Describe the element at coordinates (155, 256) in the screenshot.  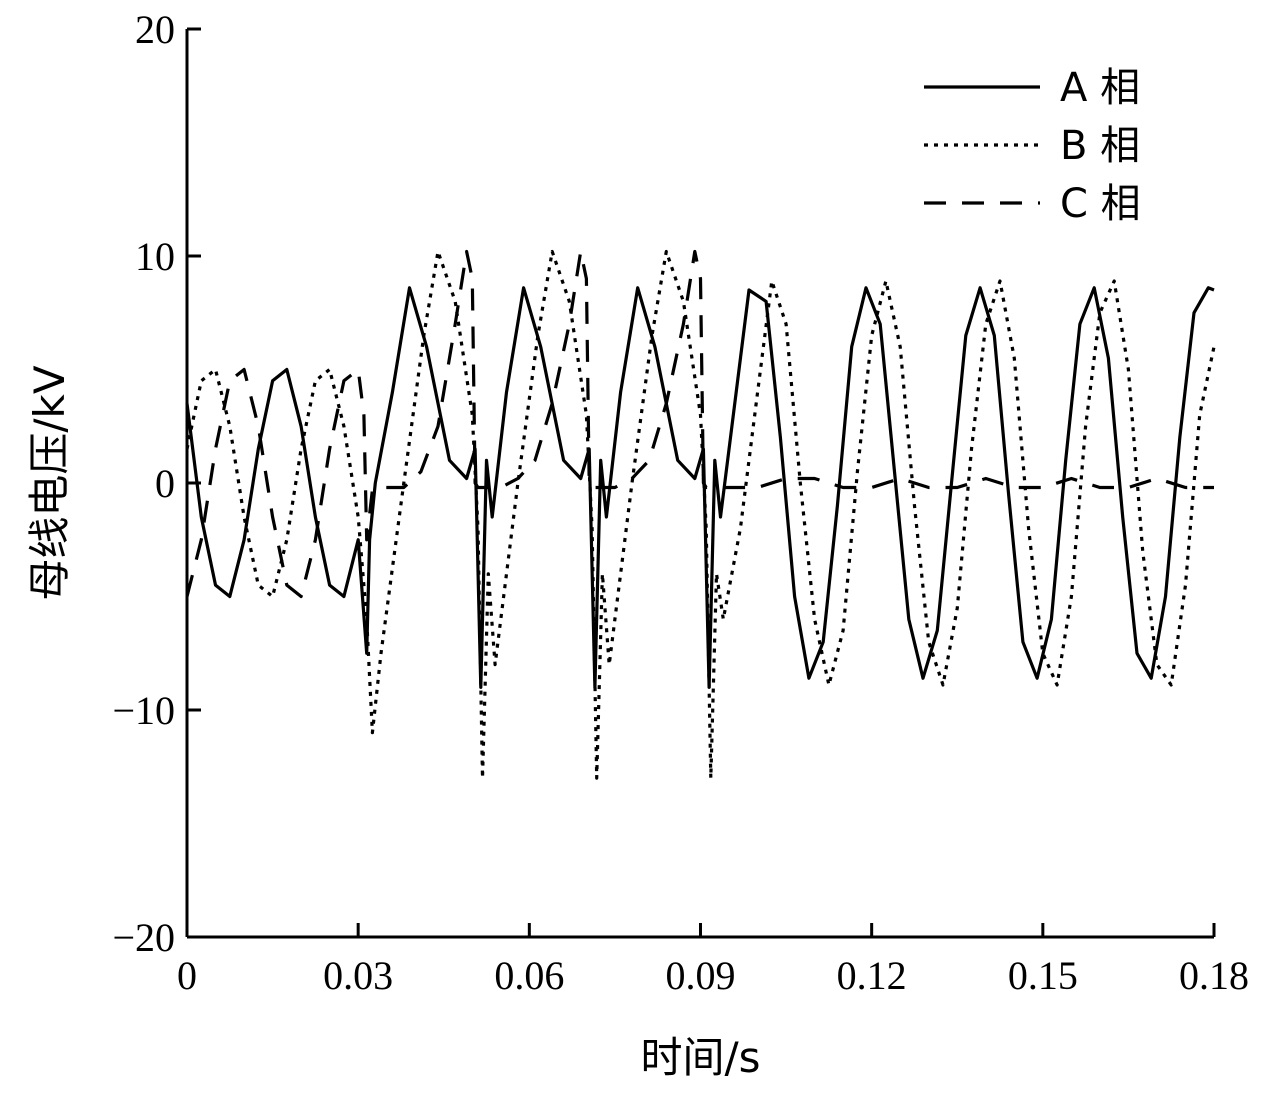
I see `y-tick-label: 10` at that location.